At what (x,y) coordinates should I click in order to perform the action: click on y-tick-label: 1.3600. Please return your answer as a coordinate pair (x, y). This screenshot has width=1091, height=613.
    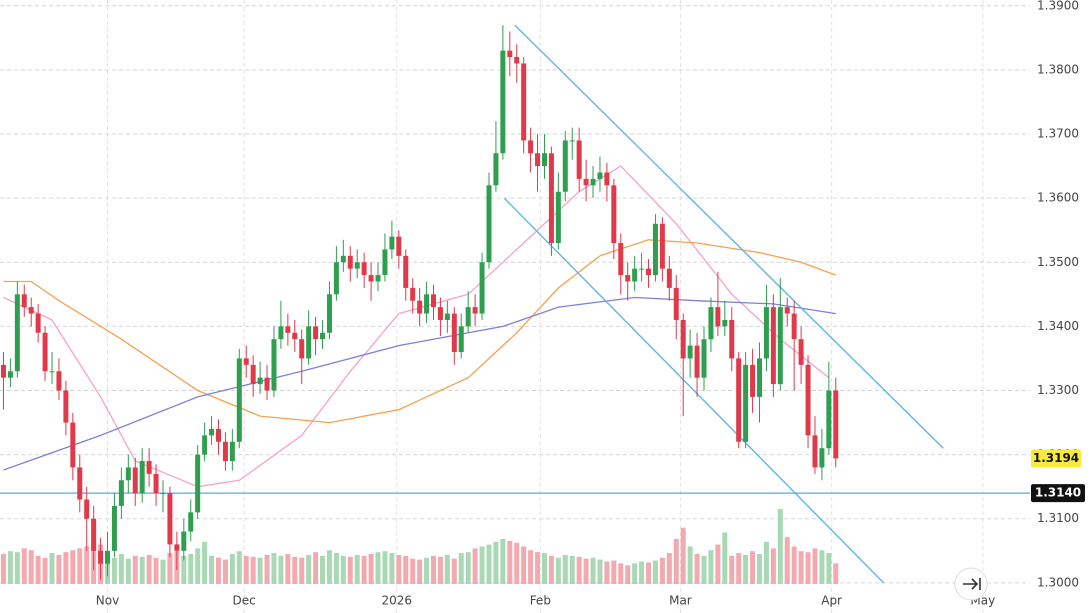
    Looking at the image, I should click on (1058, 198).